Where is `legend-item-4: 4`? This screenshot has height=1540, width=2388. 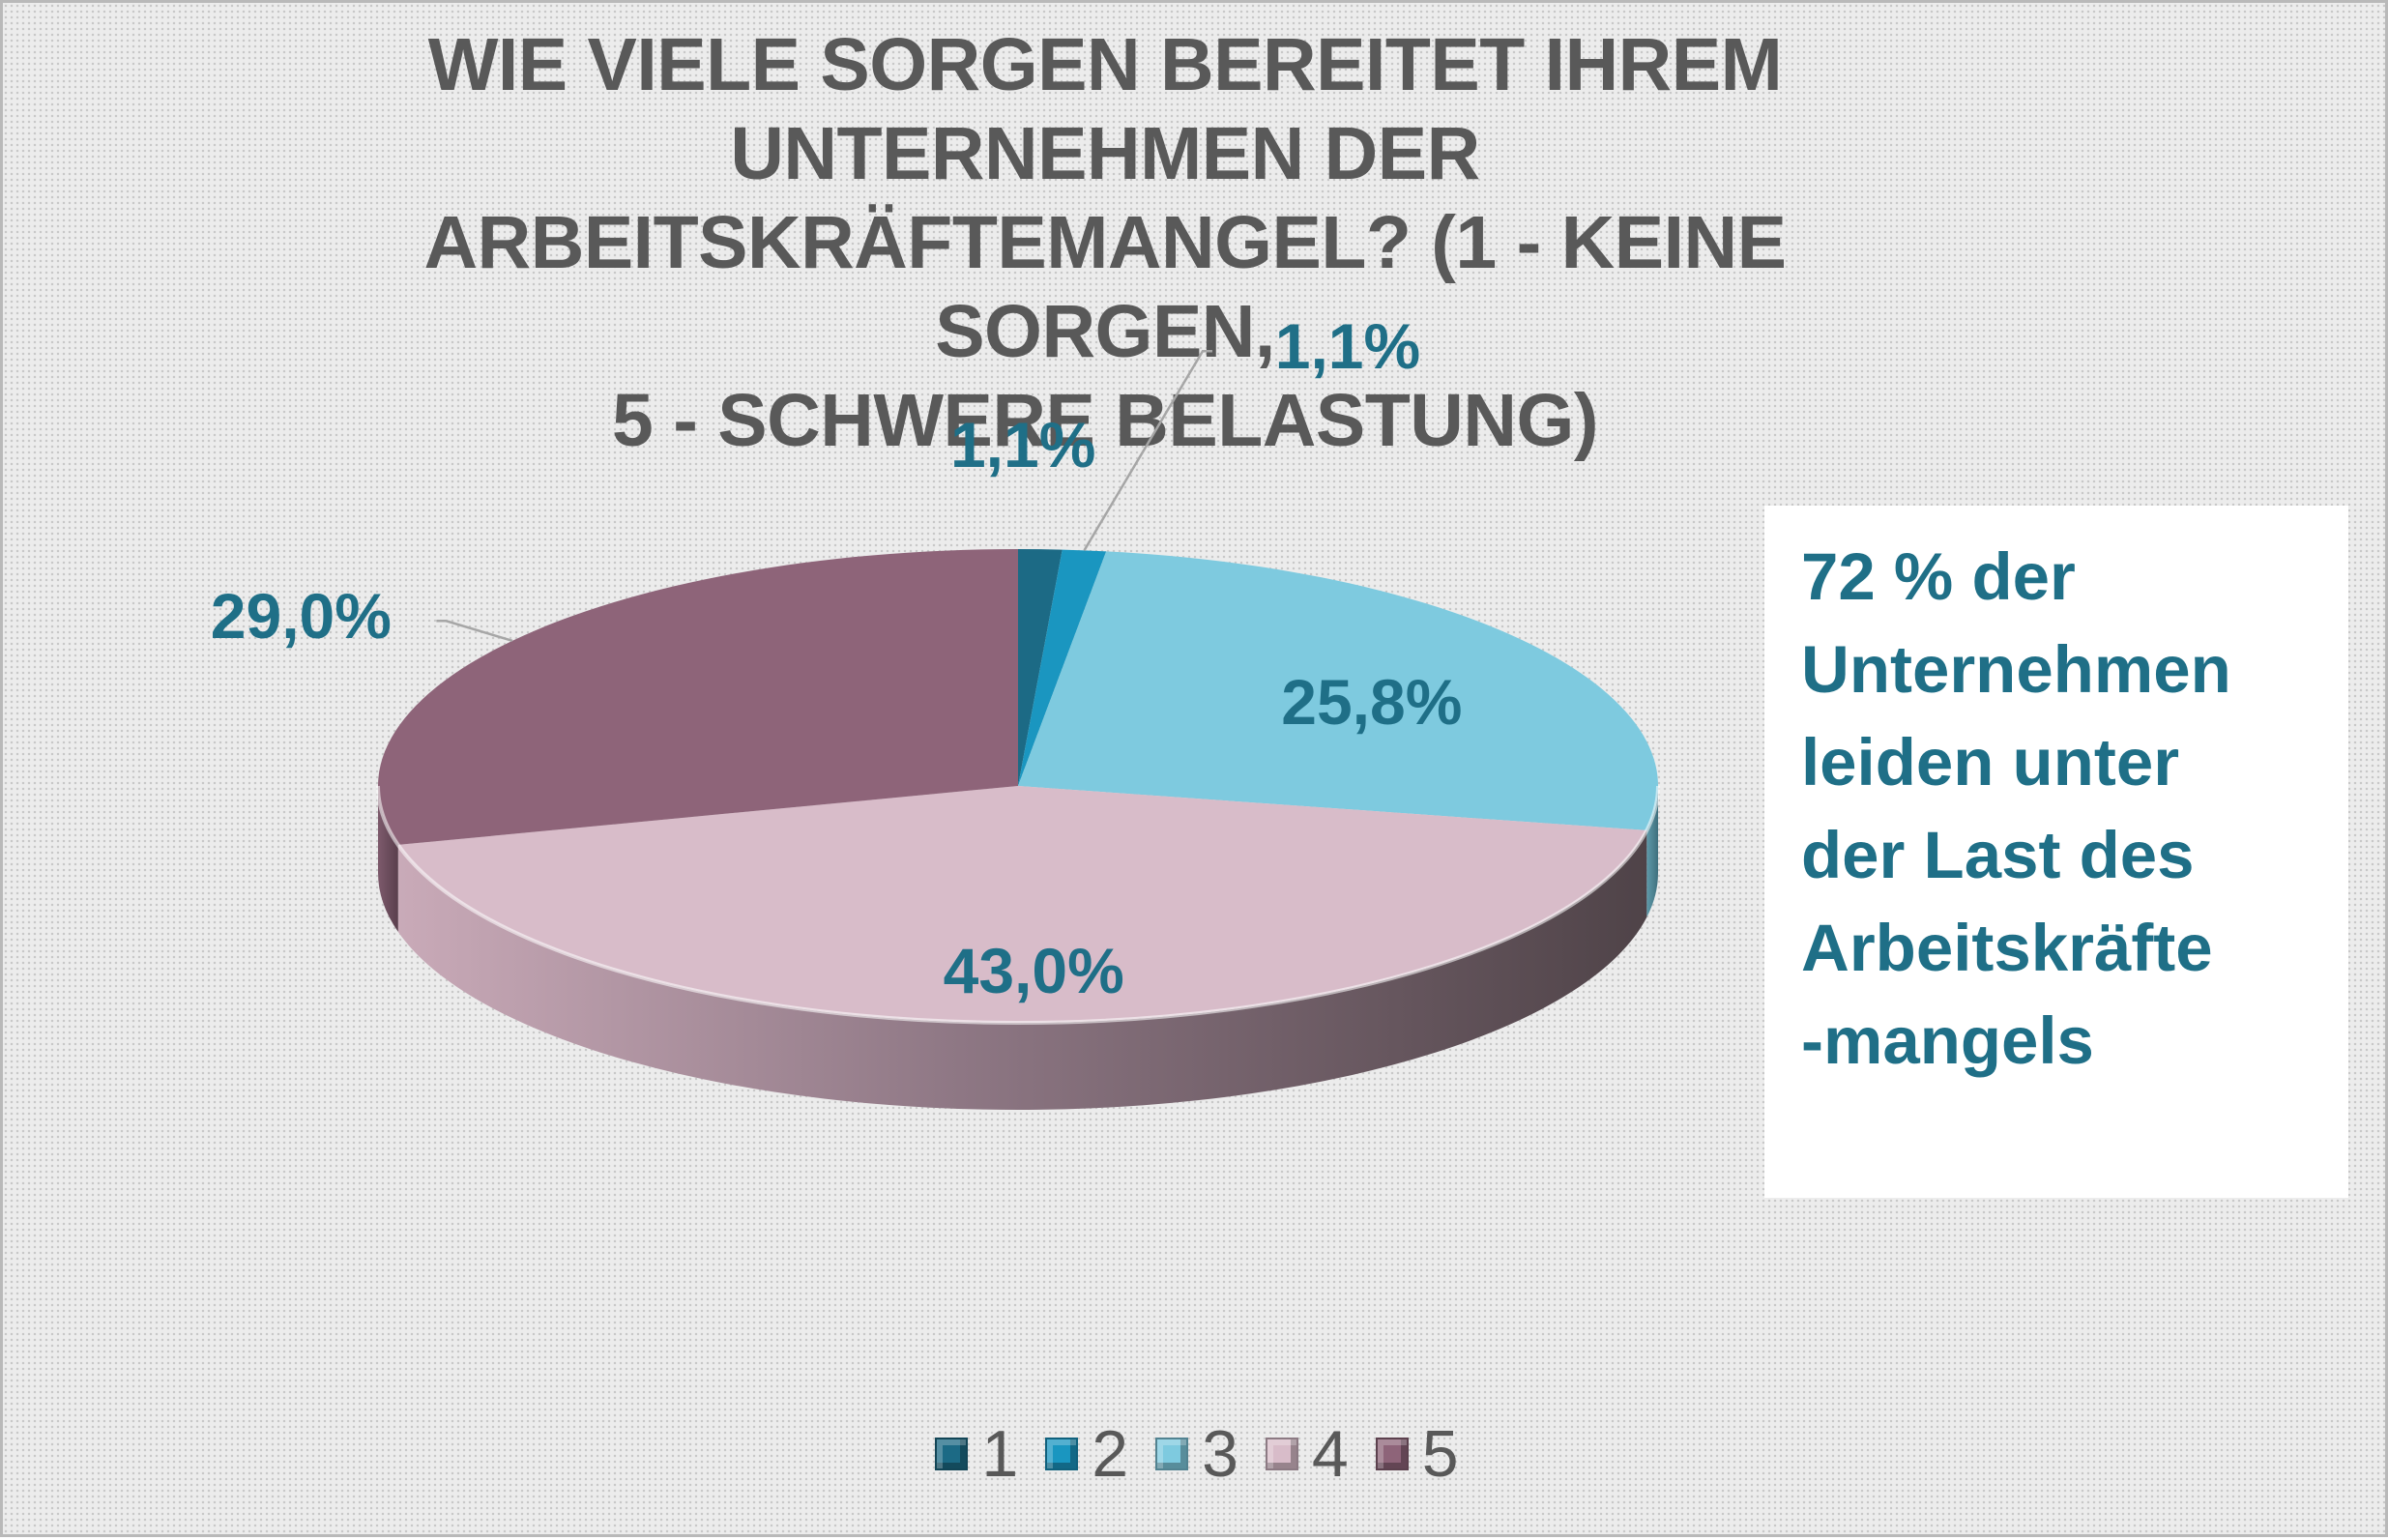
legend-item-4: 4 is located at coordinates (1307, 1454).